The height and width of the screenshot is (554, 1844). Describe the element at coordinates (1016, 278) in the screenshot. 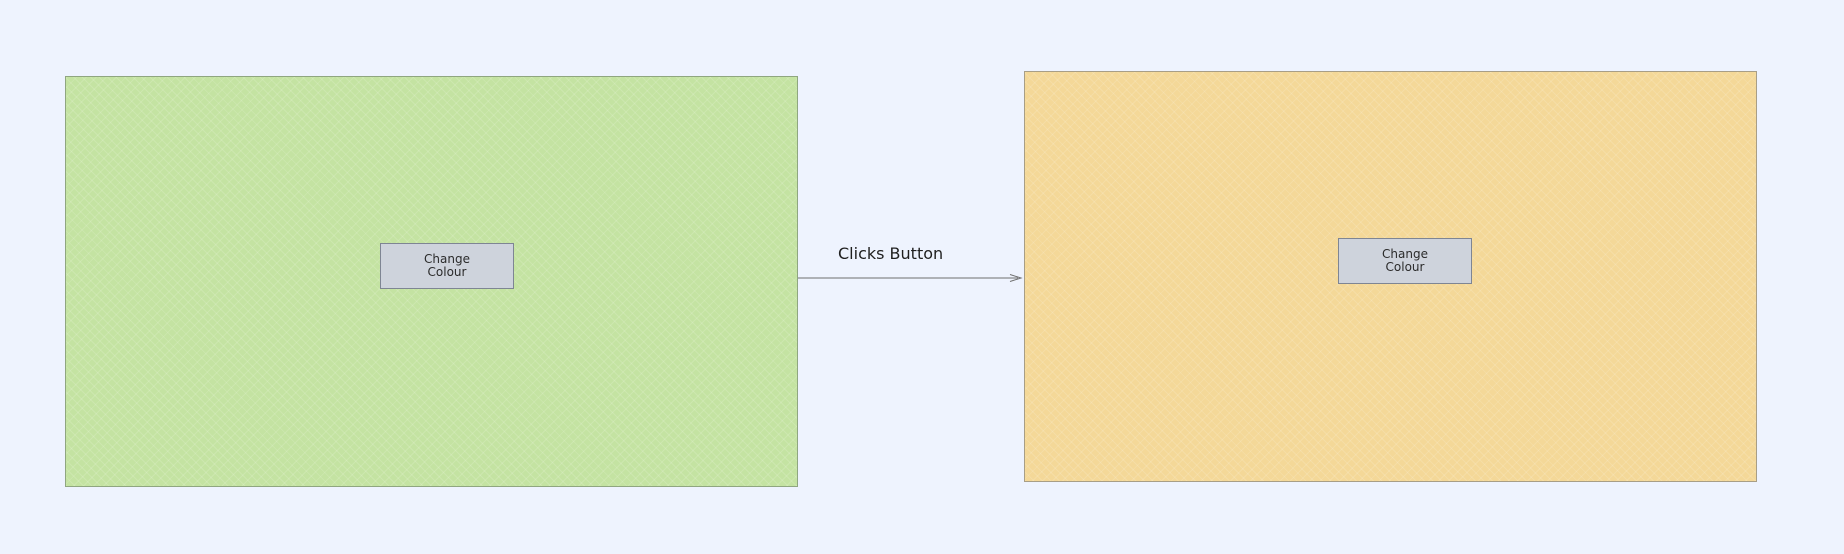

I see `arrow-head` at that location.